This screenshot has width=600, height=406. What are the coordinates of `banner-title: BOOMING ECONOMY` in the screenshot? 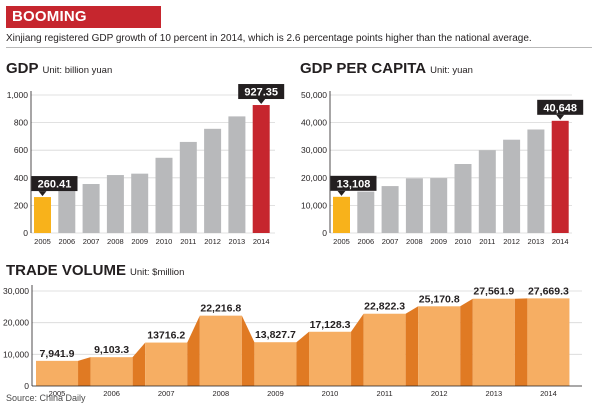 It's located at (83, 26).